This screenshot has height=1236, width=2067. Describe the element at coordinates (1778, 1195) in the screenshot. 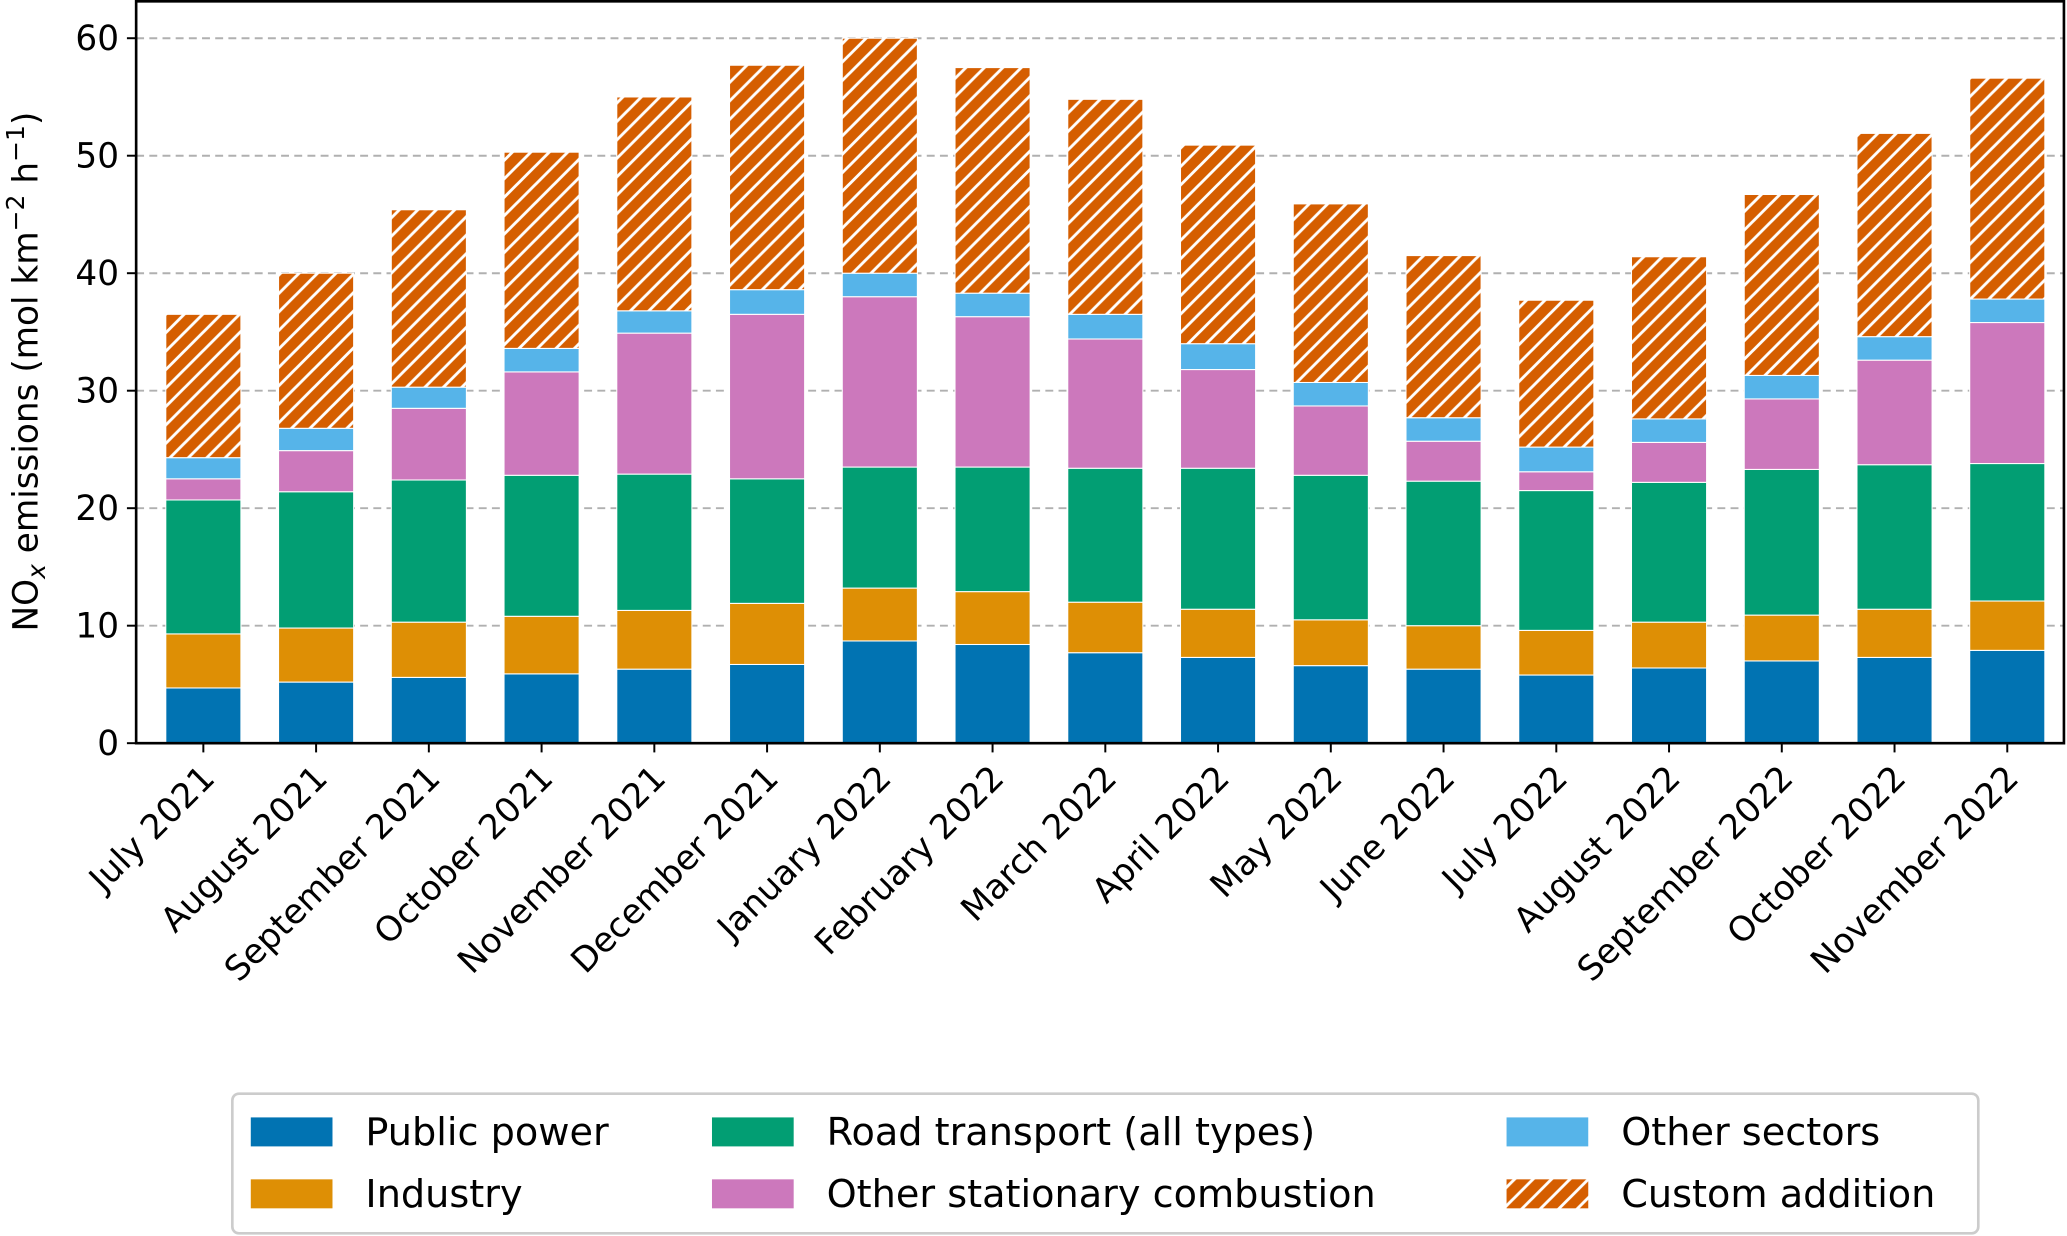

I see `legend-label: Custom addition` at that location.